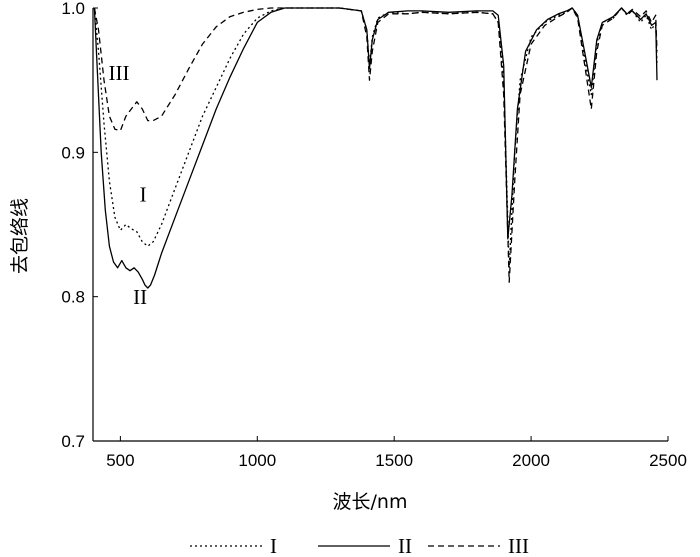 The image size is (700, 557). What do you see at coordinates (257, 460) in the screenshot?
I see `x-tick-label: 1000` at bounding box center [257, 460].